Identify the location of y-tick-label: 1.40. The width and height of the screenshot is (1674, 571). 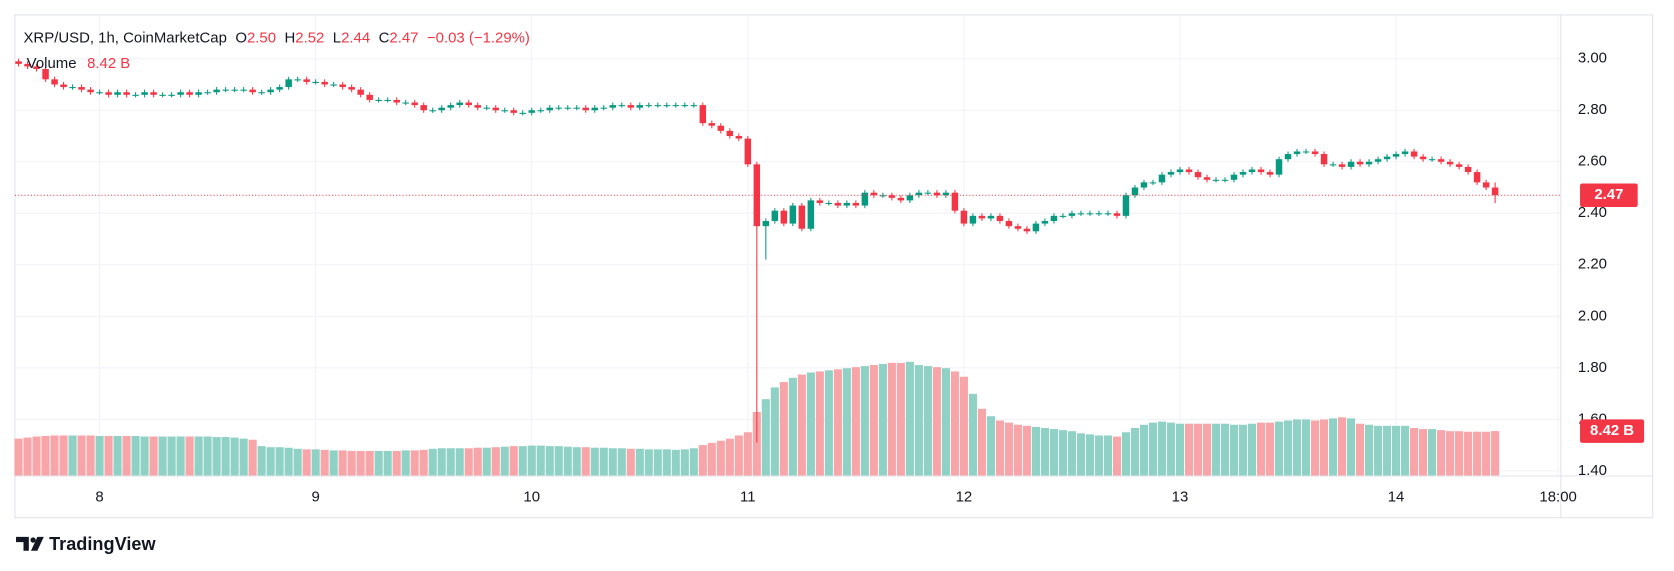
(1592, 470).